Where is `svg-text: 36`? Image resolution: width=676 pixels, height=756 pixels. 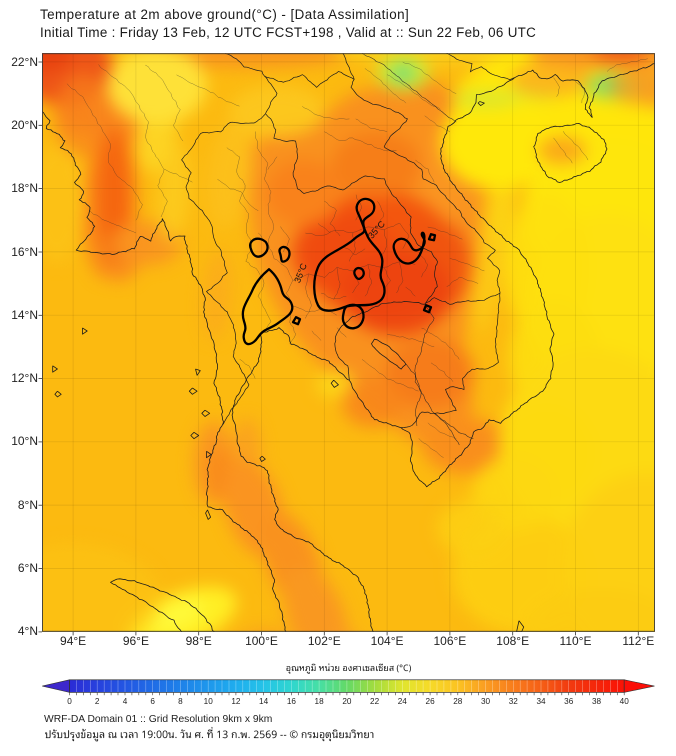
svg-text: 36 is located at coordinates (569, 701).